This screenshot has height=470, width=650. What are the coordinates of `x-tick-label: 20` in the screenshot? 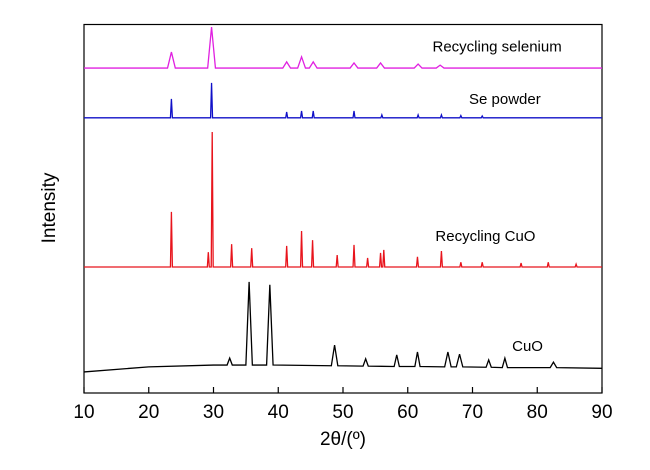 It's located at (148, 412).